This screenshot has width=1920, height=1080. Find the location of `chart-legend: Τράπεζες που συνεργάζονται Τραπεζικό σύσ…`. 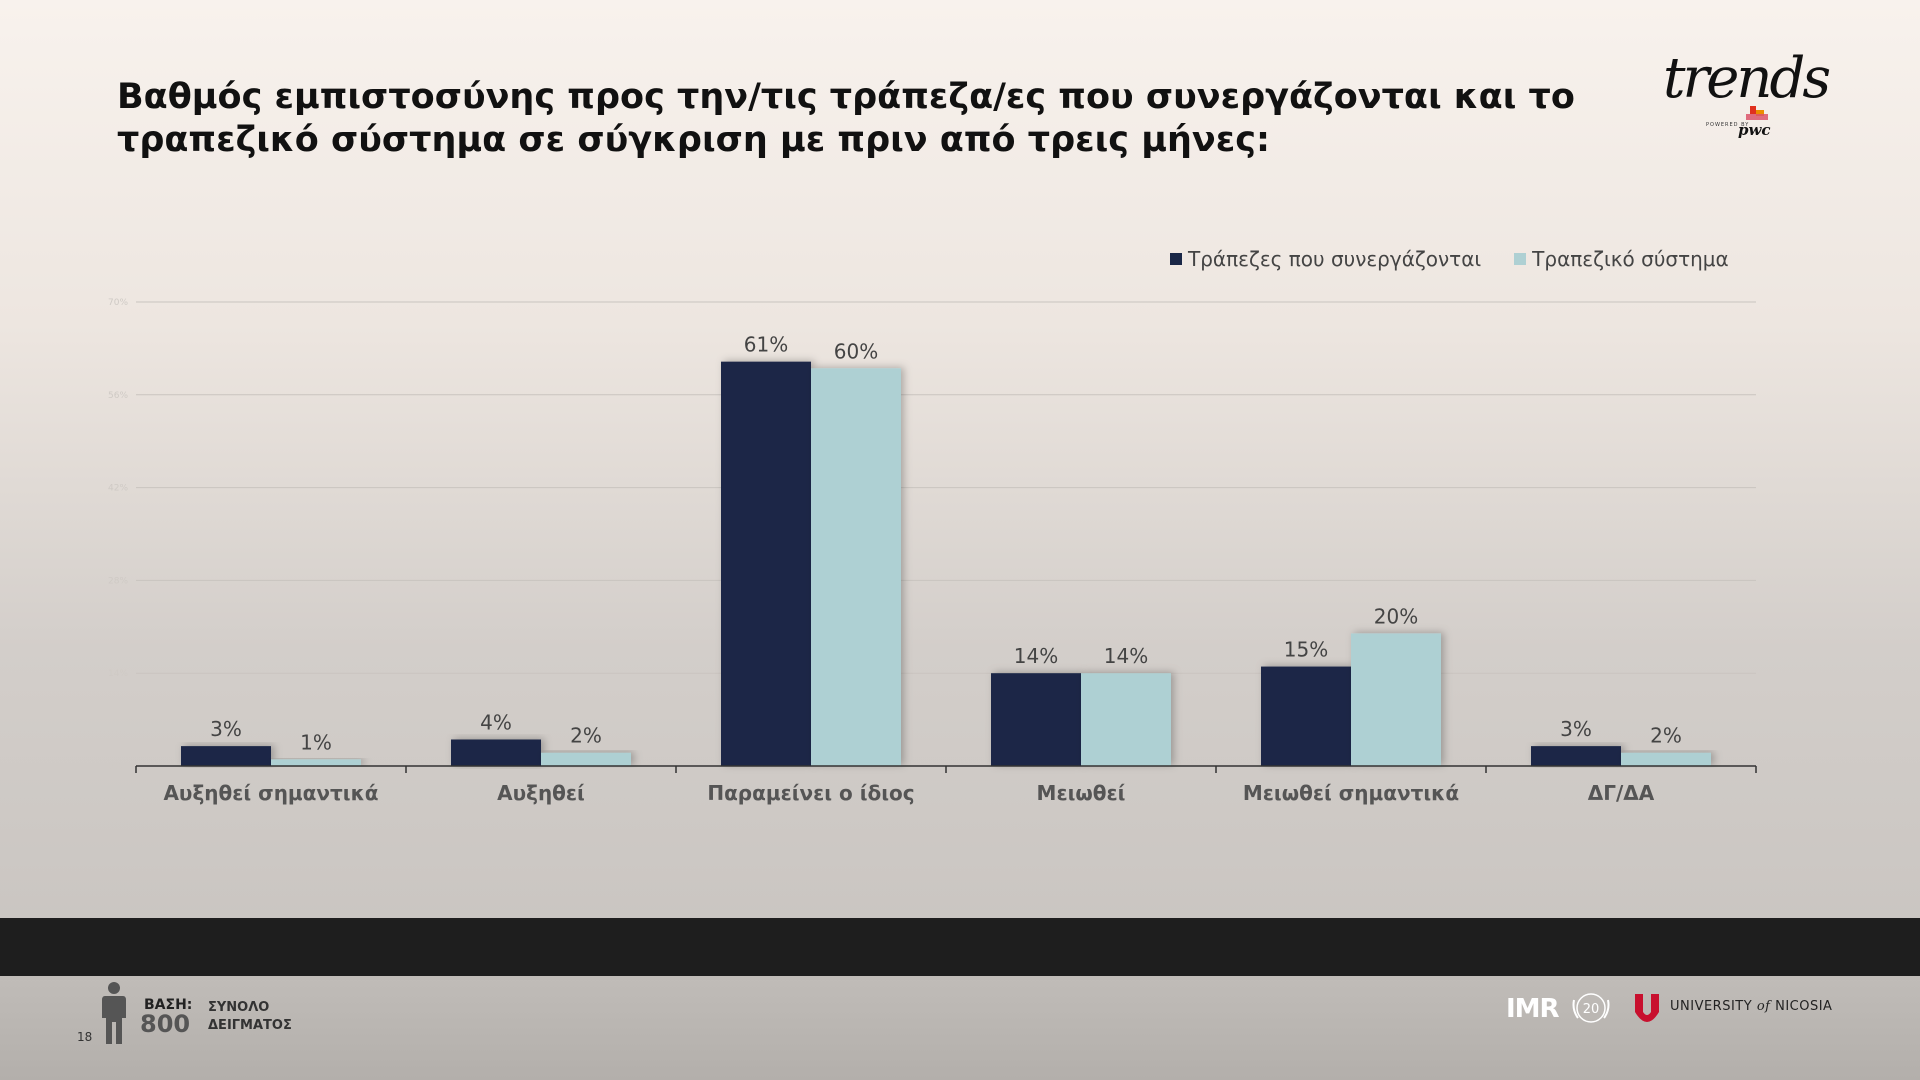

chart-legend: Τράπεζες που συνεργάζονται Τραπεζικό σύσ… is located at coordinates (1449, 259).